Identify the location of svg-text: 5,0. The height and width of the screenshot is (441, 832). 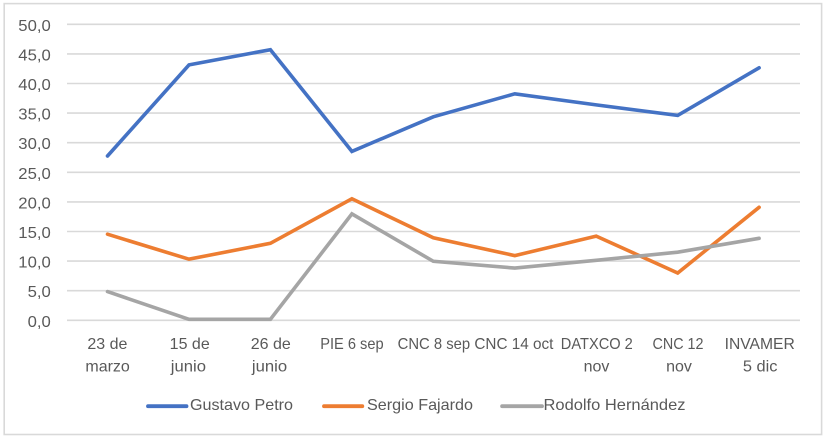
(39, 292).